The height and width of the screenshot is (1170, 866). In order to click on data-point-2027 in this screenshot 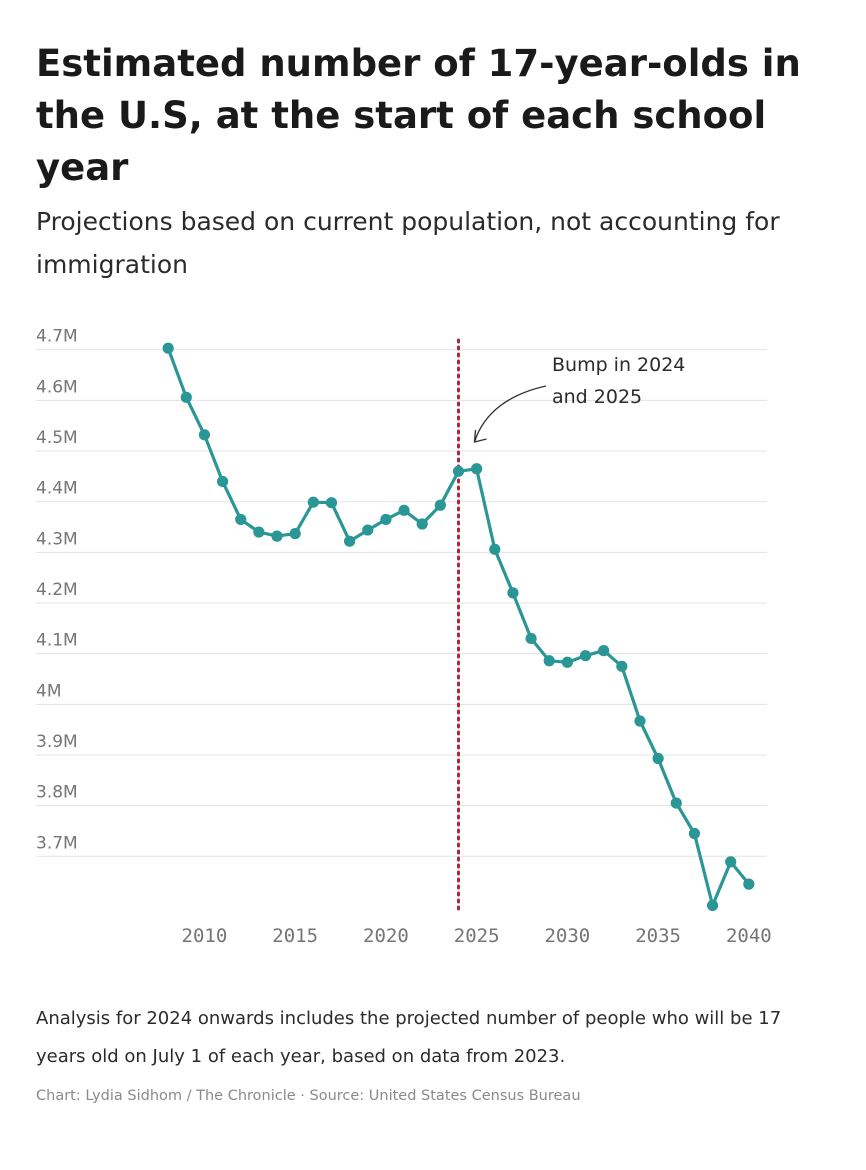, I will do `click(513, 593)`.